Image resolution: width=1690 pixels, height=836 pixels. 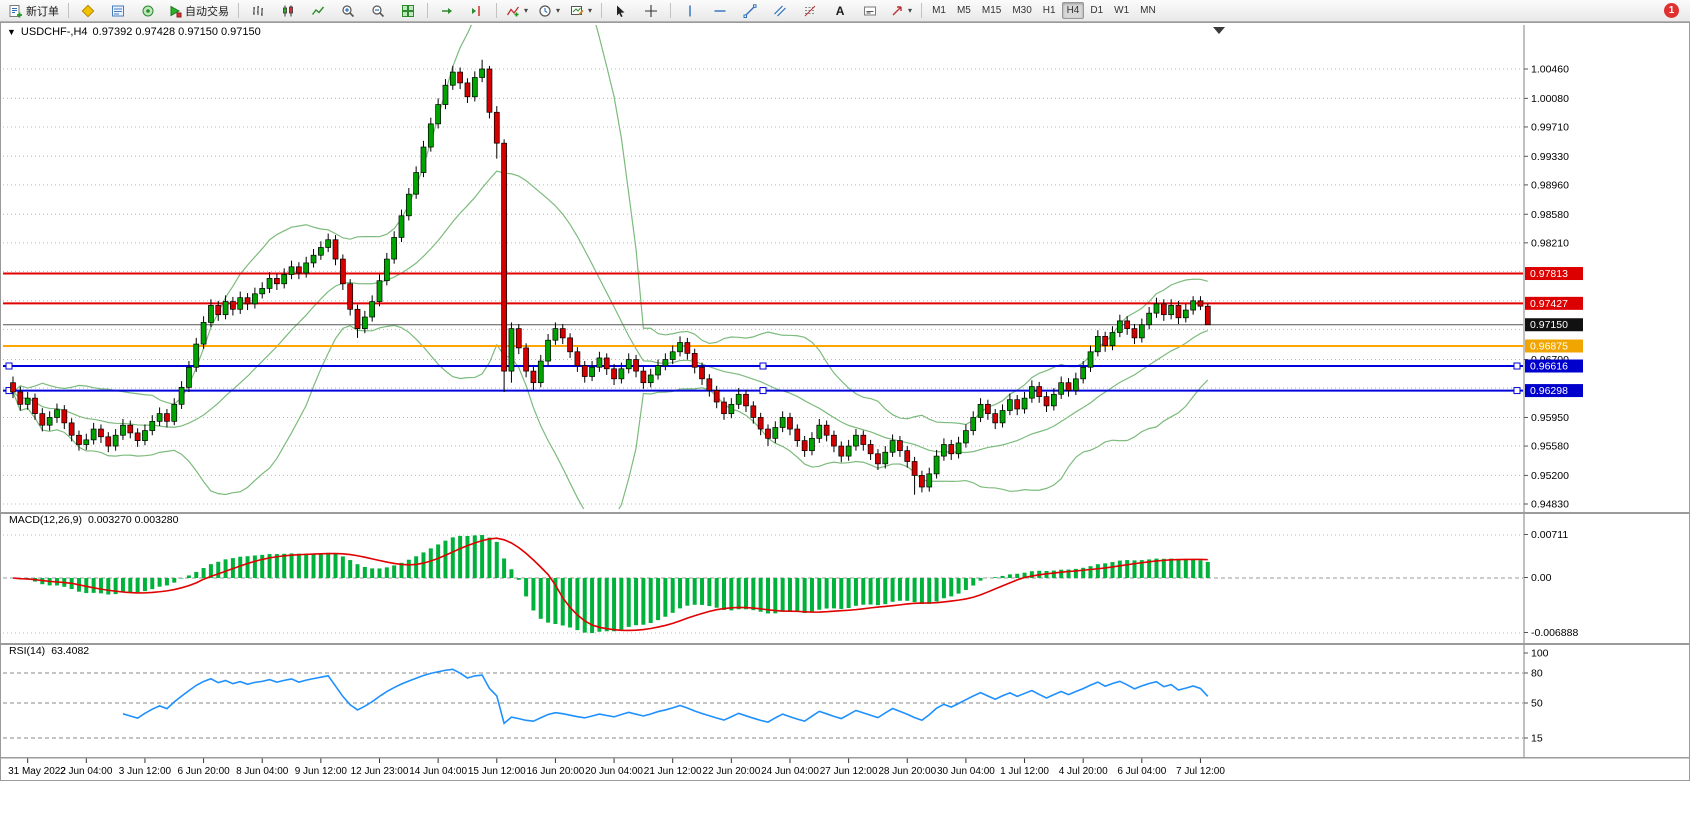 I want to click on time-label: 4 Jul 20:00, so click(x=1083, y=771).